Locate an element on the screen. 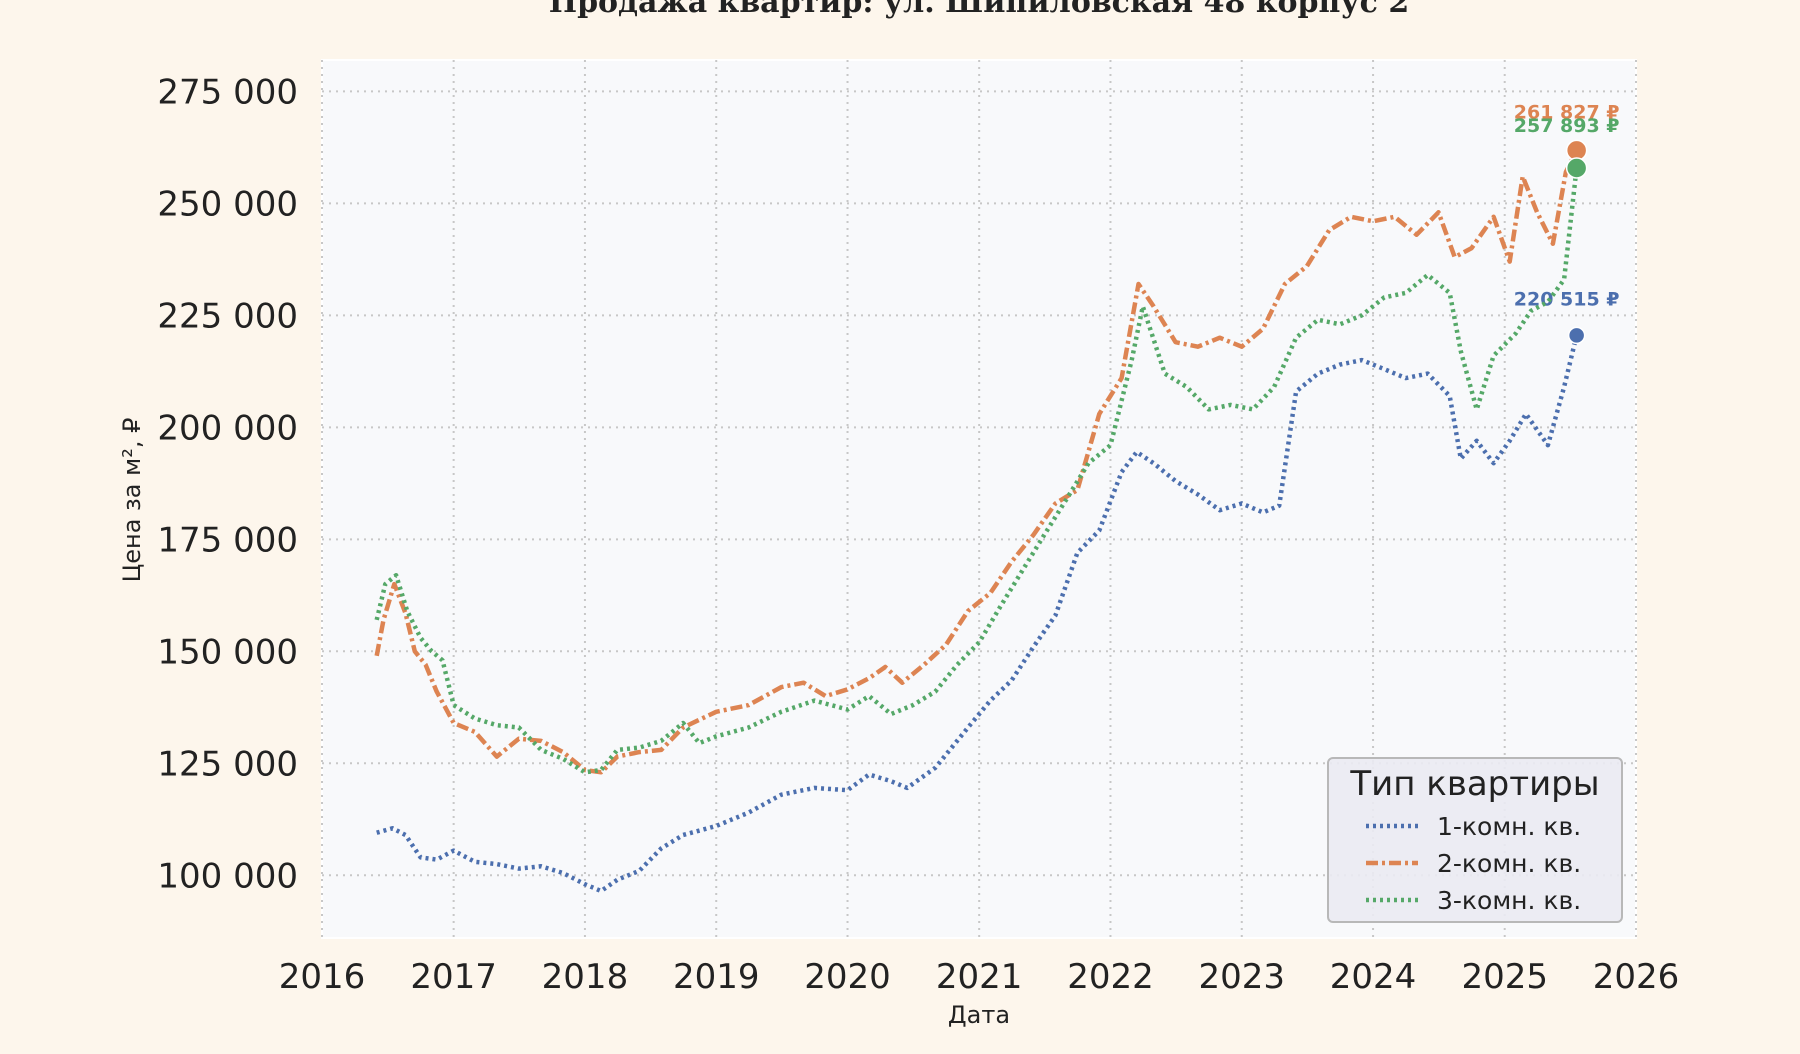  y-tick-label: 125 000 is located at coordinates (227, 764).